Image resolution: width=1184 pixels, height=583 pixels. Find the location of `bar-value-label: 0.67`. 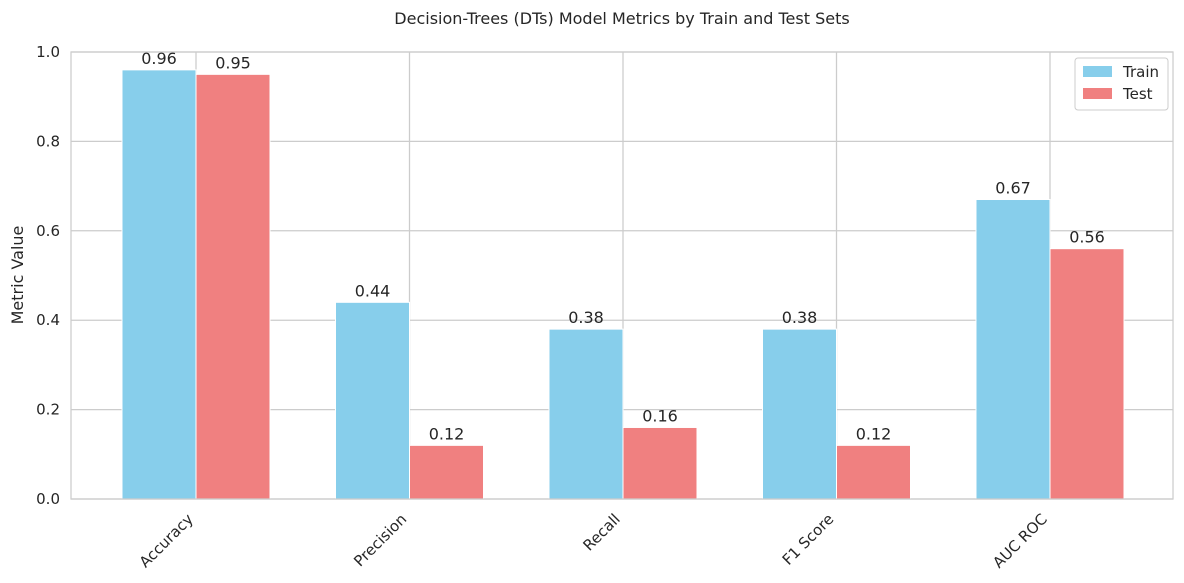

bar-value-label: 0.67 is located at coordinates (1013, 188).